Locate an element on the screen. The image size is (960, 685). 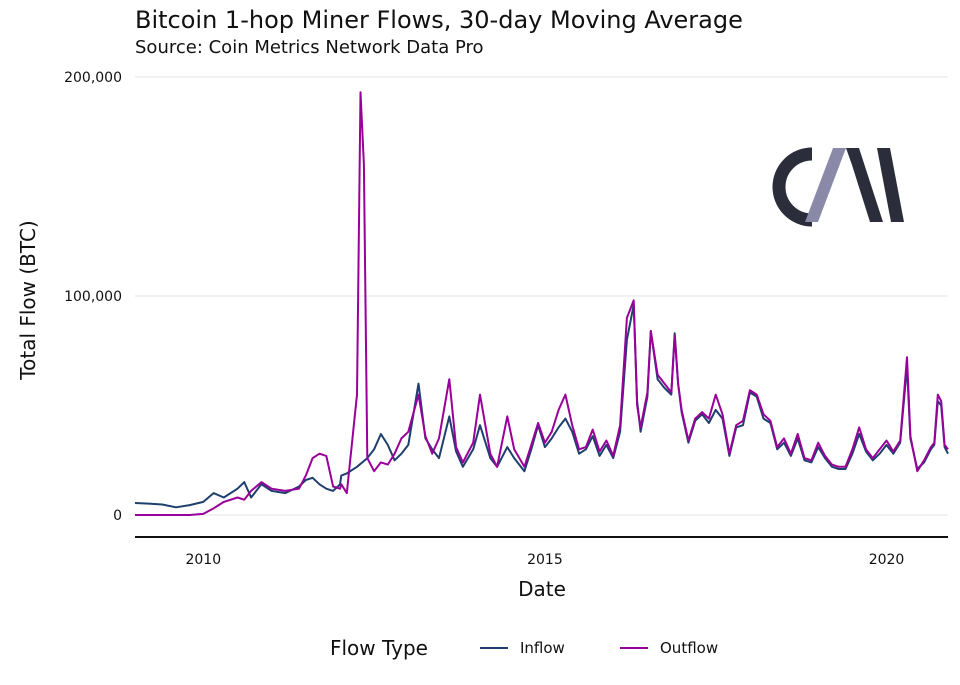
legend-label-inflow: Inflow is located at coordinates (542, 648).